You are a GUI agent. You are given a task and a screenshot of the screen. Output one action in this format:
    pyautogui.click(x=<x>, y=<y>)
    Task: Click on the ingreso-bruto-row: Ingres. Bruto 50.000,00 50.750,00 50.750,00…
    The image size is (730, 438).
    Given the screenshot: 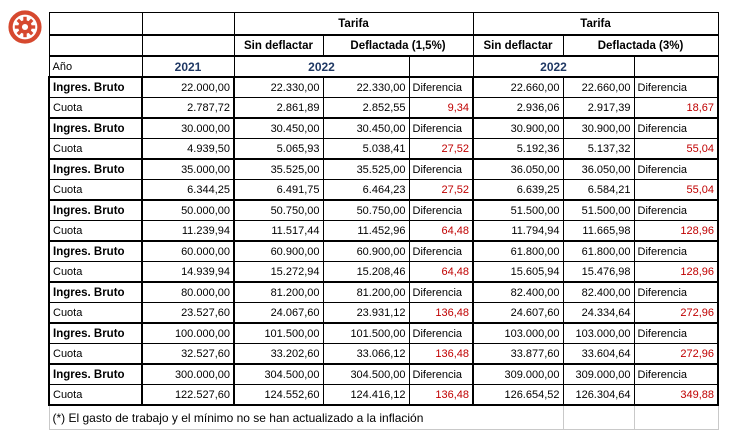 What is the action you would take?
    pyautogui.click(x=384, y=210)
    